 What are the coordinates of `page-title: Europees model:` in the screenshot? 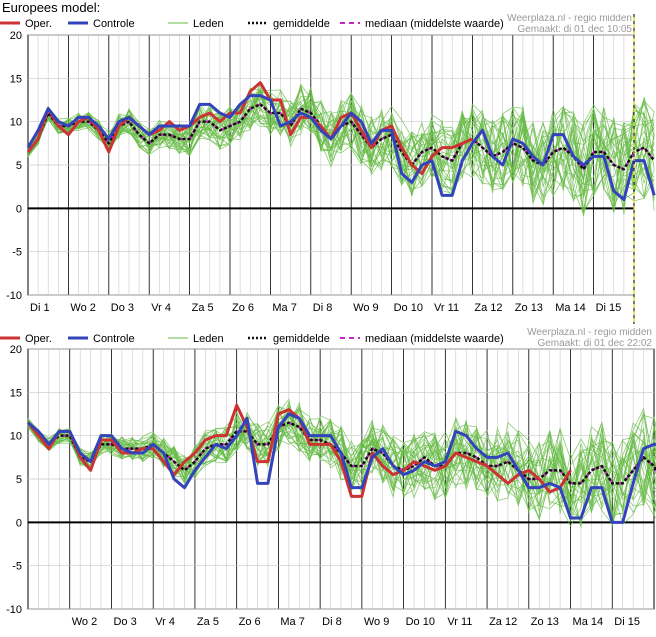 It's located at (51, 7).